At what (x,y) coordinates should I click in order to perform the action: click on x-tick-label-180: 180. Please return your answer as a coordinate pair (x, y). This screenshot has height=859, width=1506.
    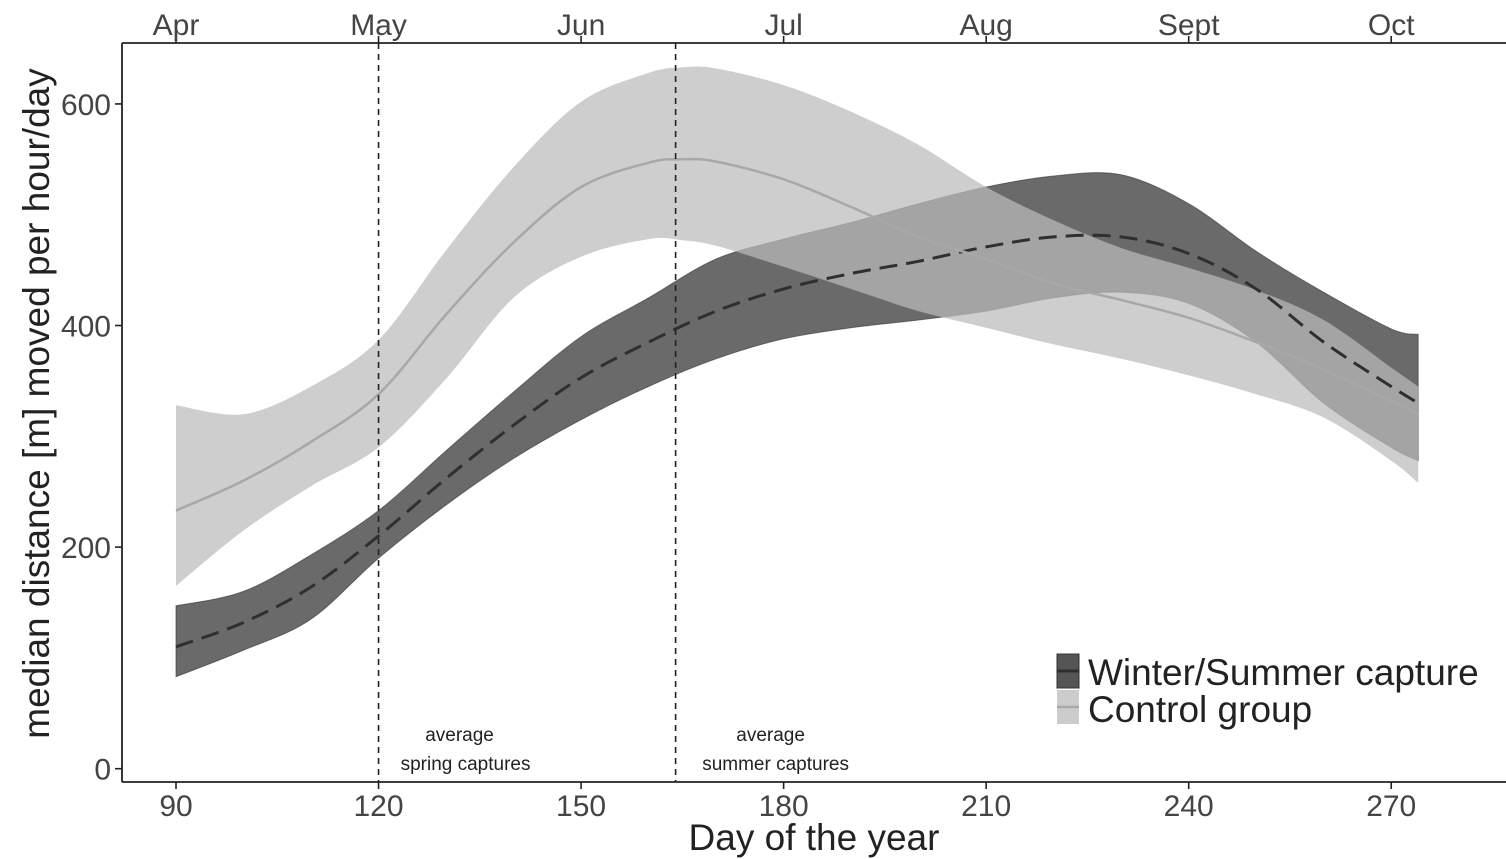
    Looking at the image, I should click on (784, 806).